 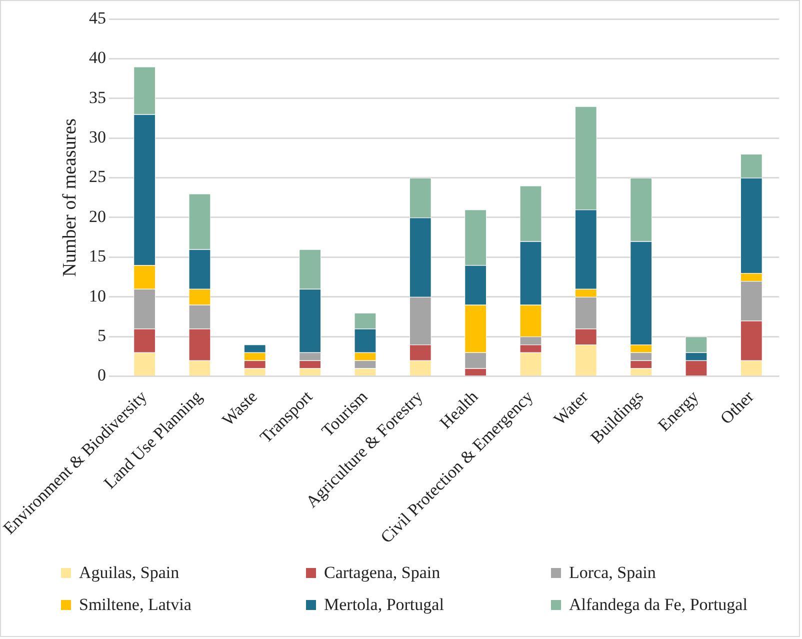 What do you see at coordinates (97, 18) in the screenshot?
I see `y-tick-label: 45` at bounding box center [97, 18].